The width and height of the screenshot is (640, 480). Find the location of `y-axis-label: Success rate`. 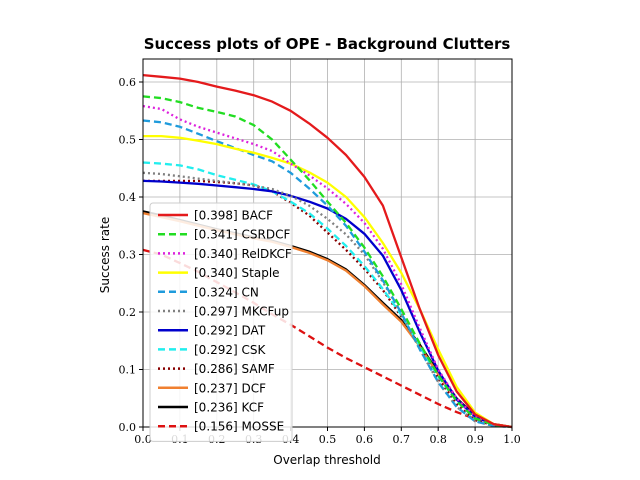

y-axis-label: Success rate is located at coordinates (105, 255).